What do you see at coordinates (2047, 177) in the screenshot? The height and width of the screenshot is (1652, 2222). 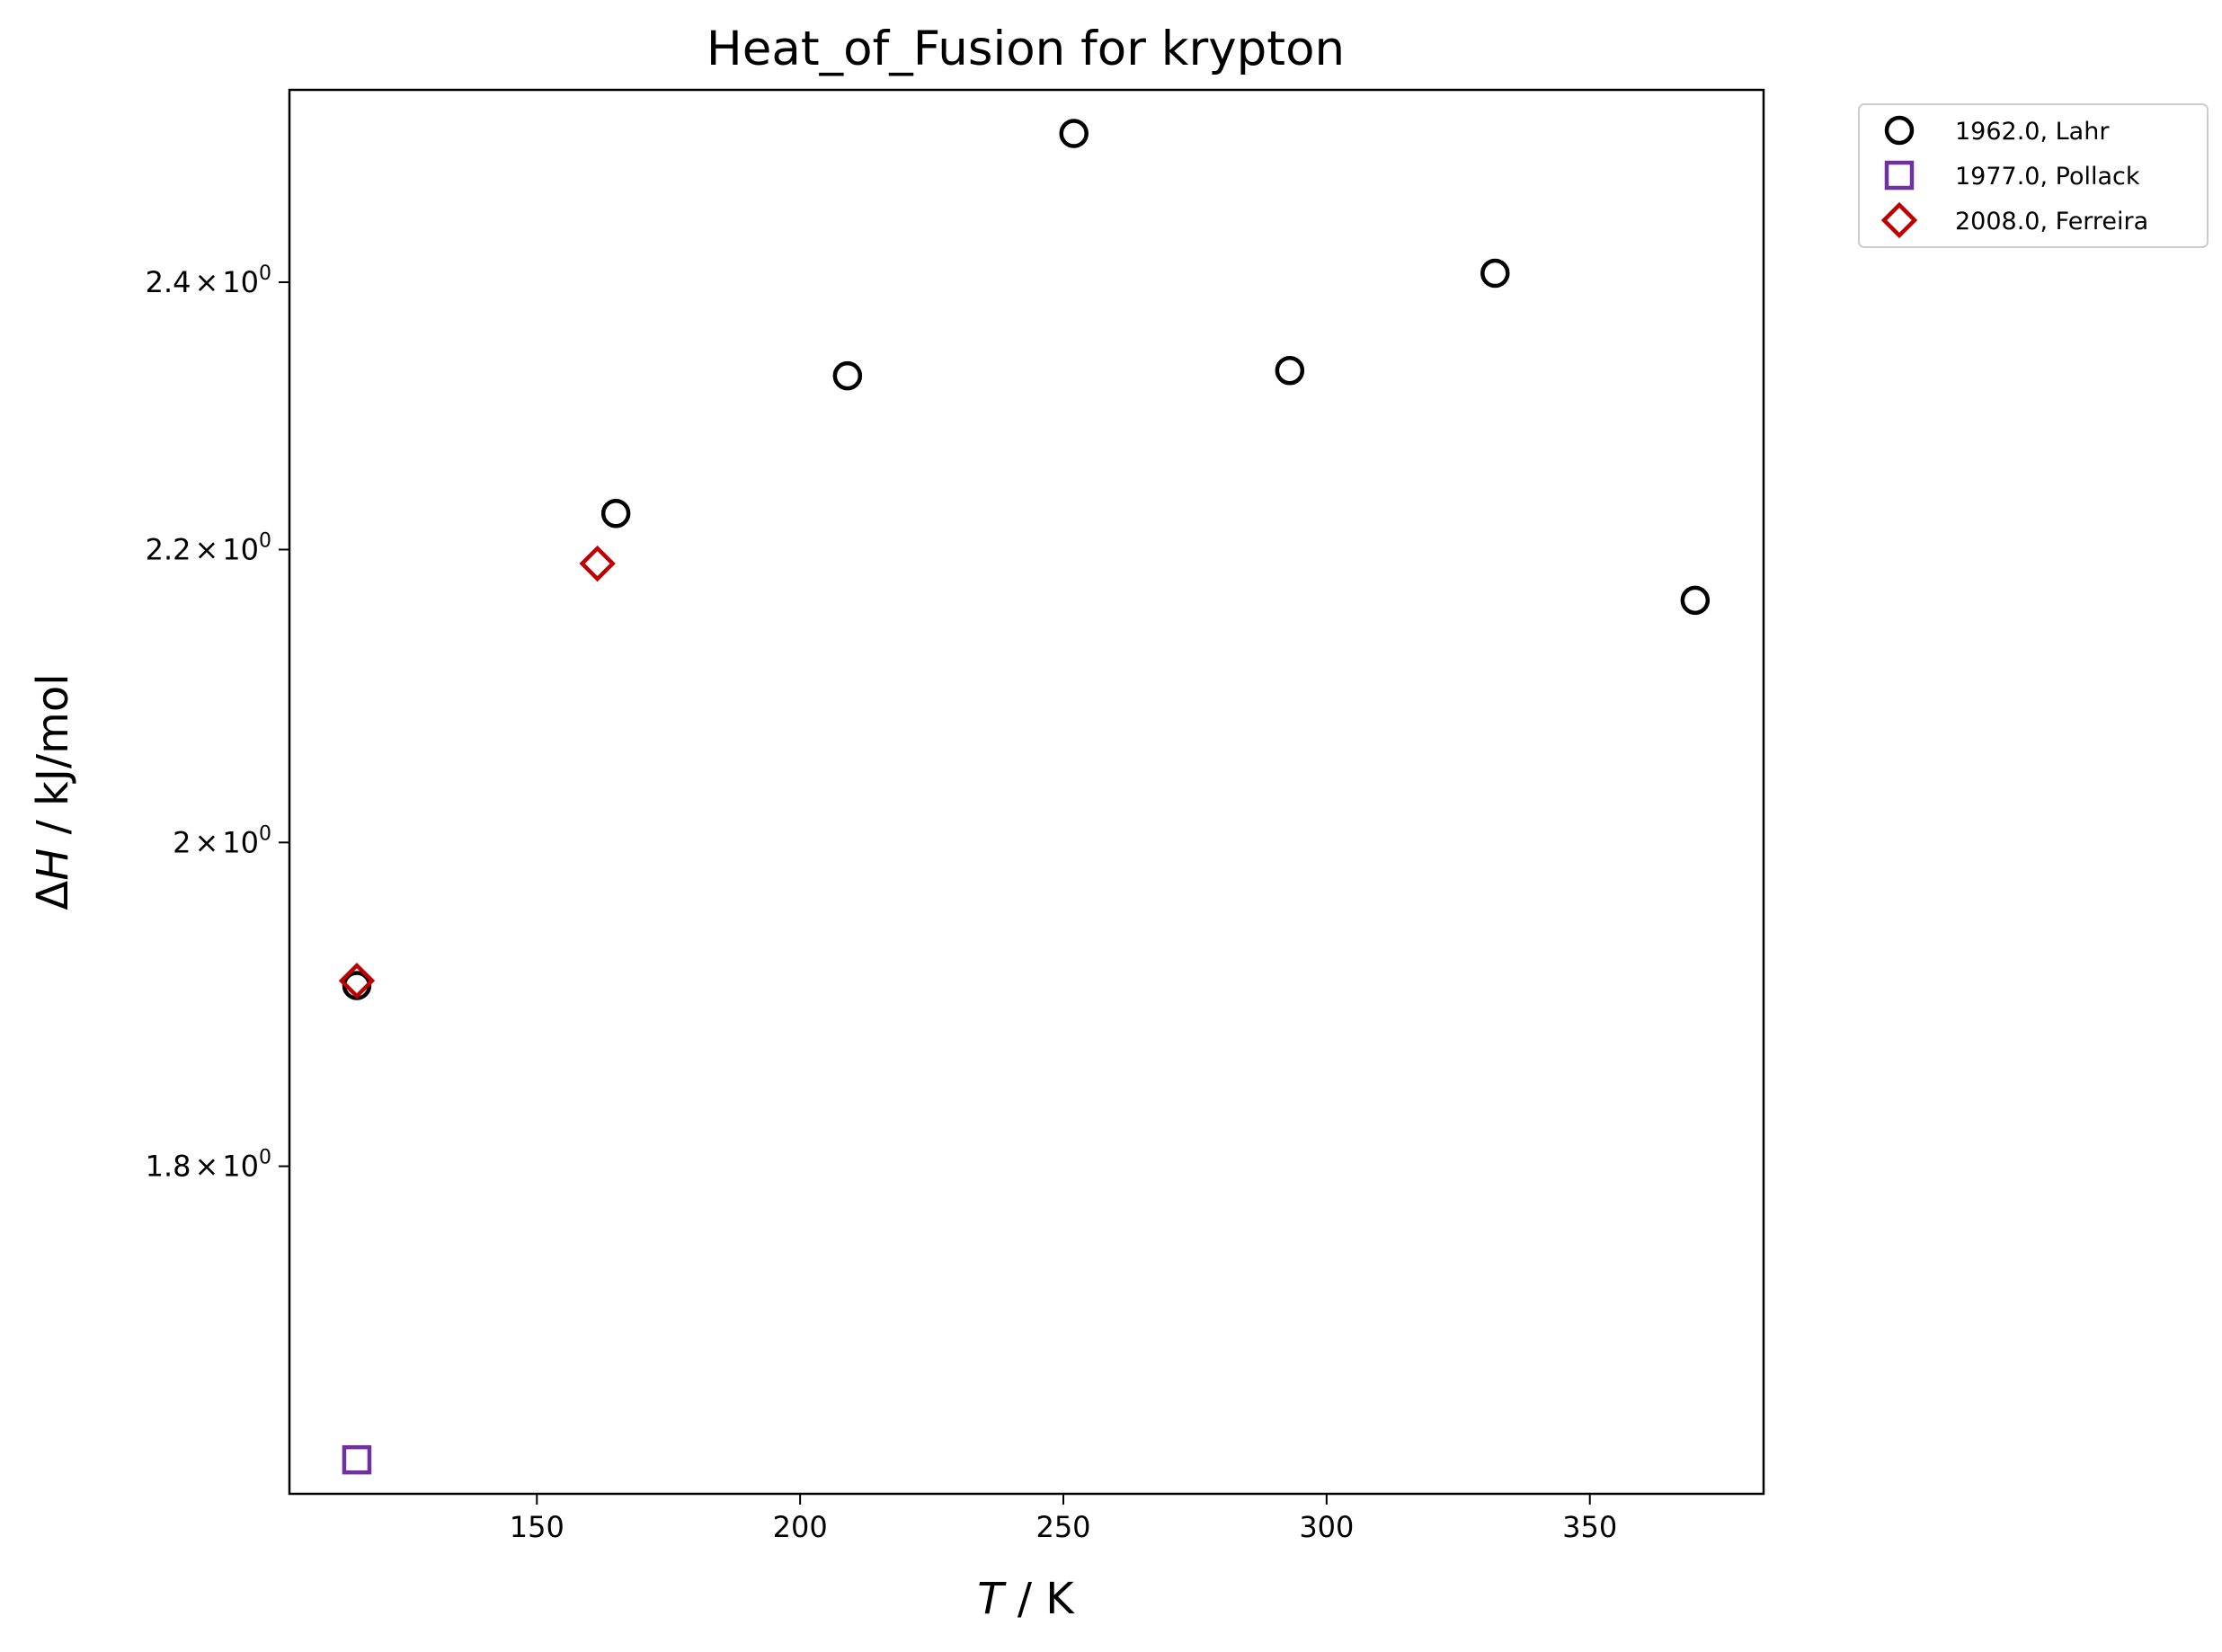 I see `legend-label: 1977.0, Pollack` at bounding box center [2047, 177].